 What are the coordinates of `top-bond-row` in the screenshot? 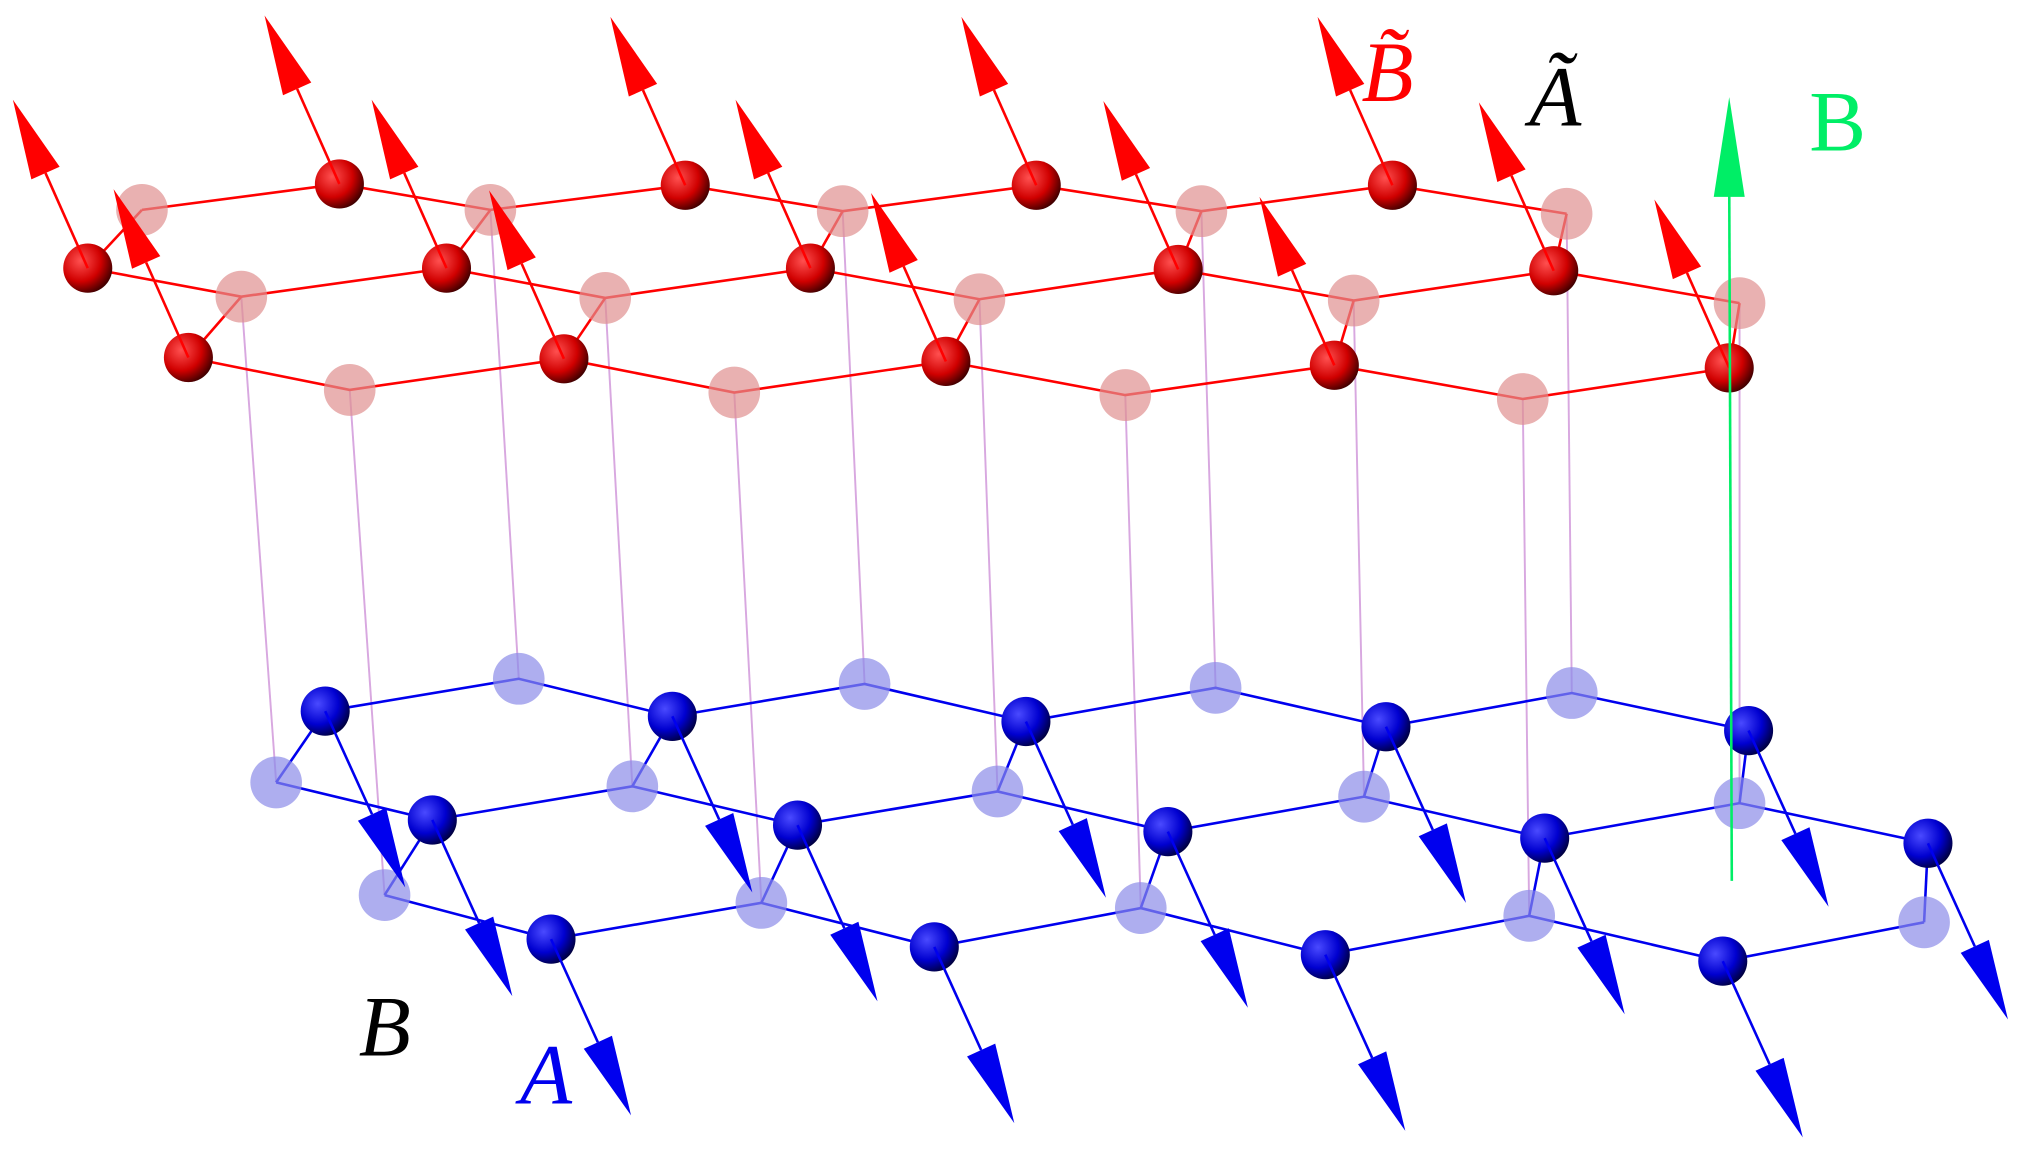 It's located at (913, 285).